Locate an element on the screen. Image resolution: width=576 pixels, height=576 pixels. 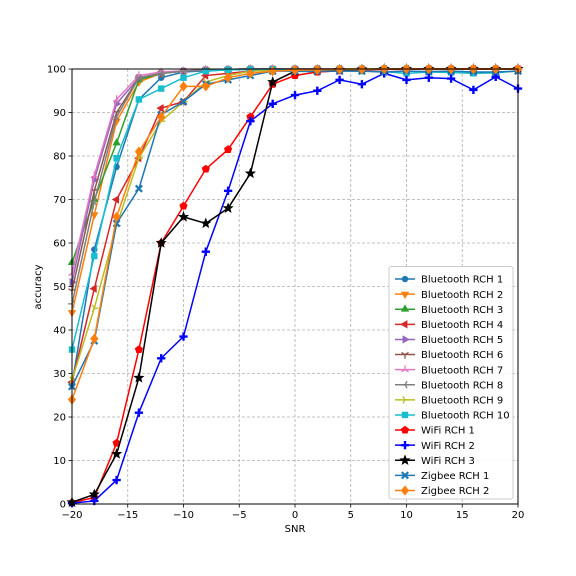
legend-label: Bluetooth RCH 5 is located at coordinates (462, 340).